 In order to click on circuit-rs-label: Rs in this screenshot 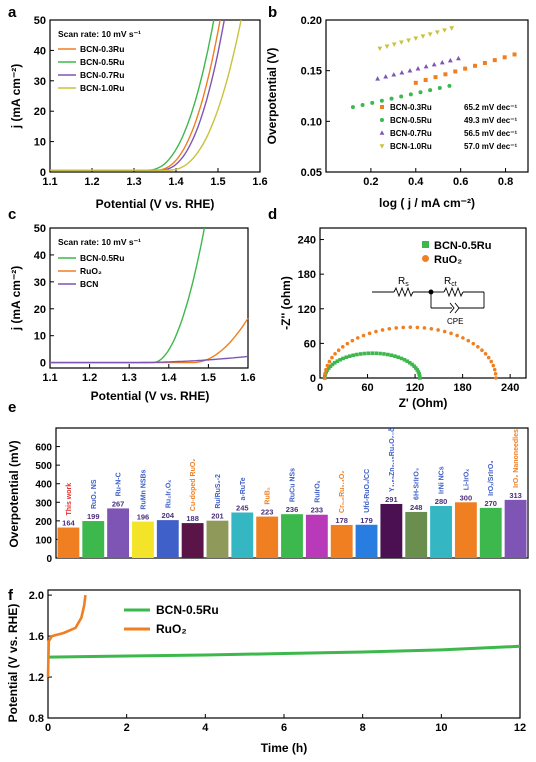, I will do `click(403, 282)`.